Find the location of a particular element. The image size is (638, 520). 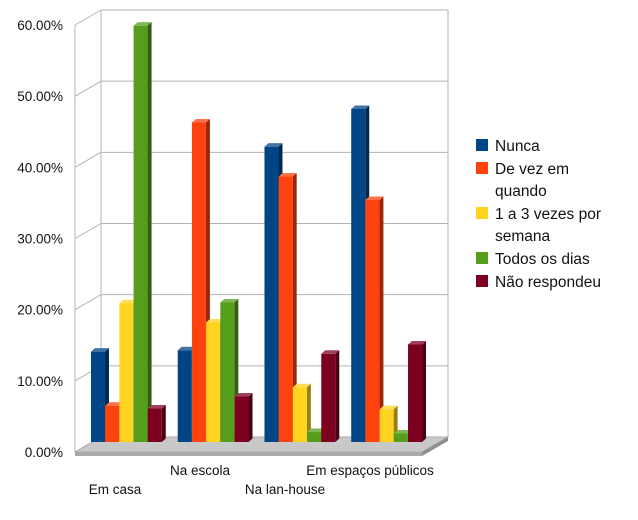

legend-label-line: De vez em is located at coordinates (532, 169).